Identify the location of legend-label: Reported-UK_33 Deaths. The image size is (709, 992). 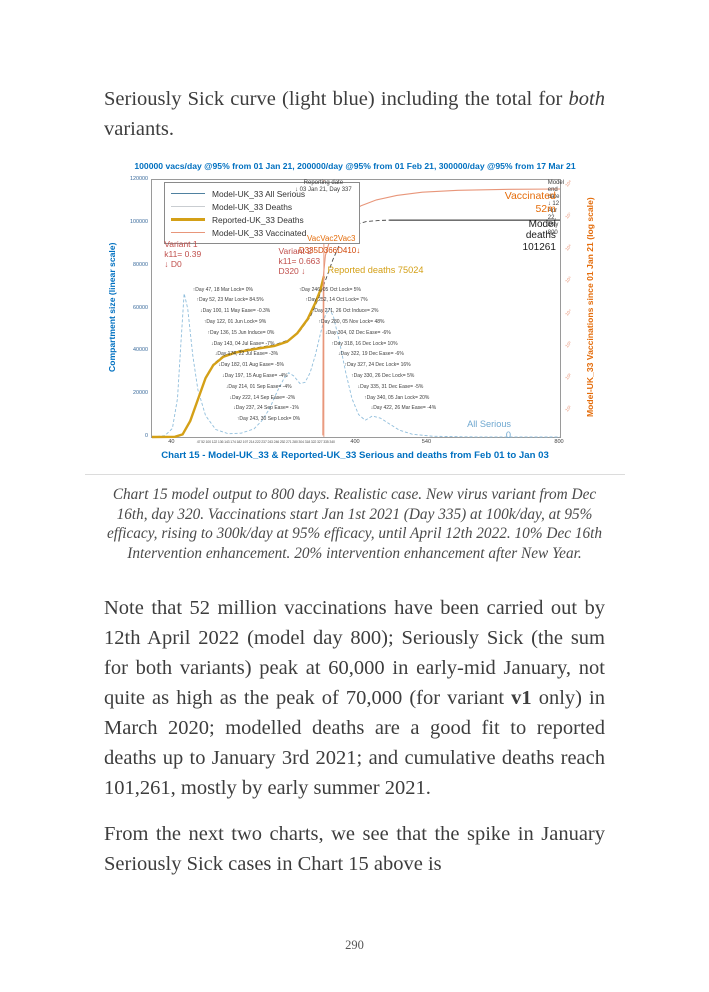
(258, 219).